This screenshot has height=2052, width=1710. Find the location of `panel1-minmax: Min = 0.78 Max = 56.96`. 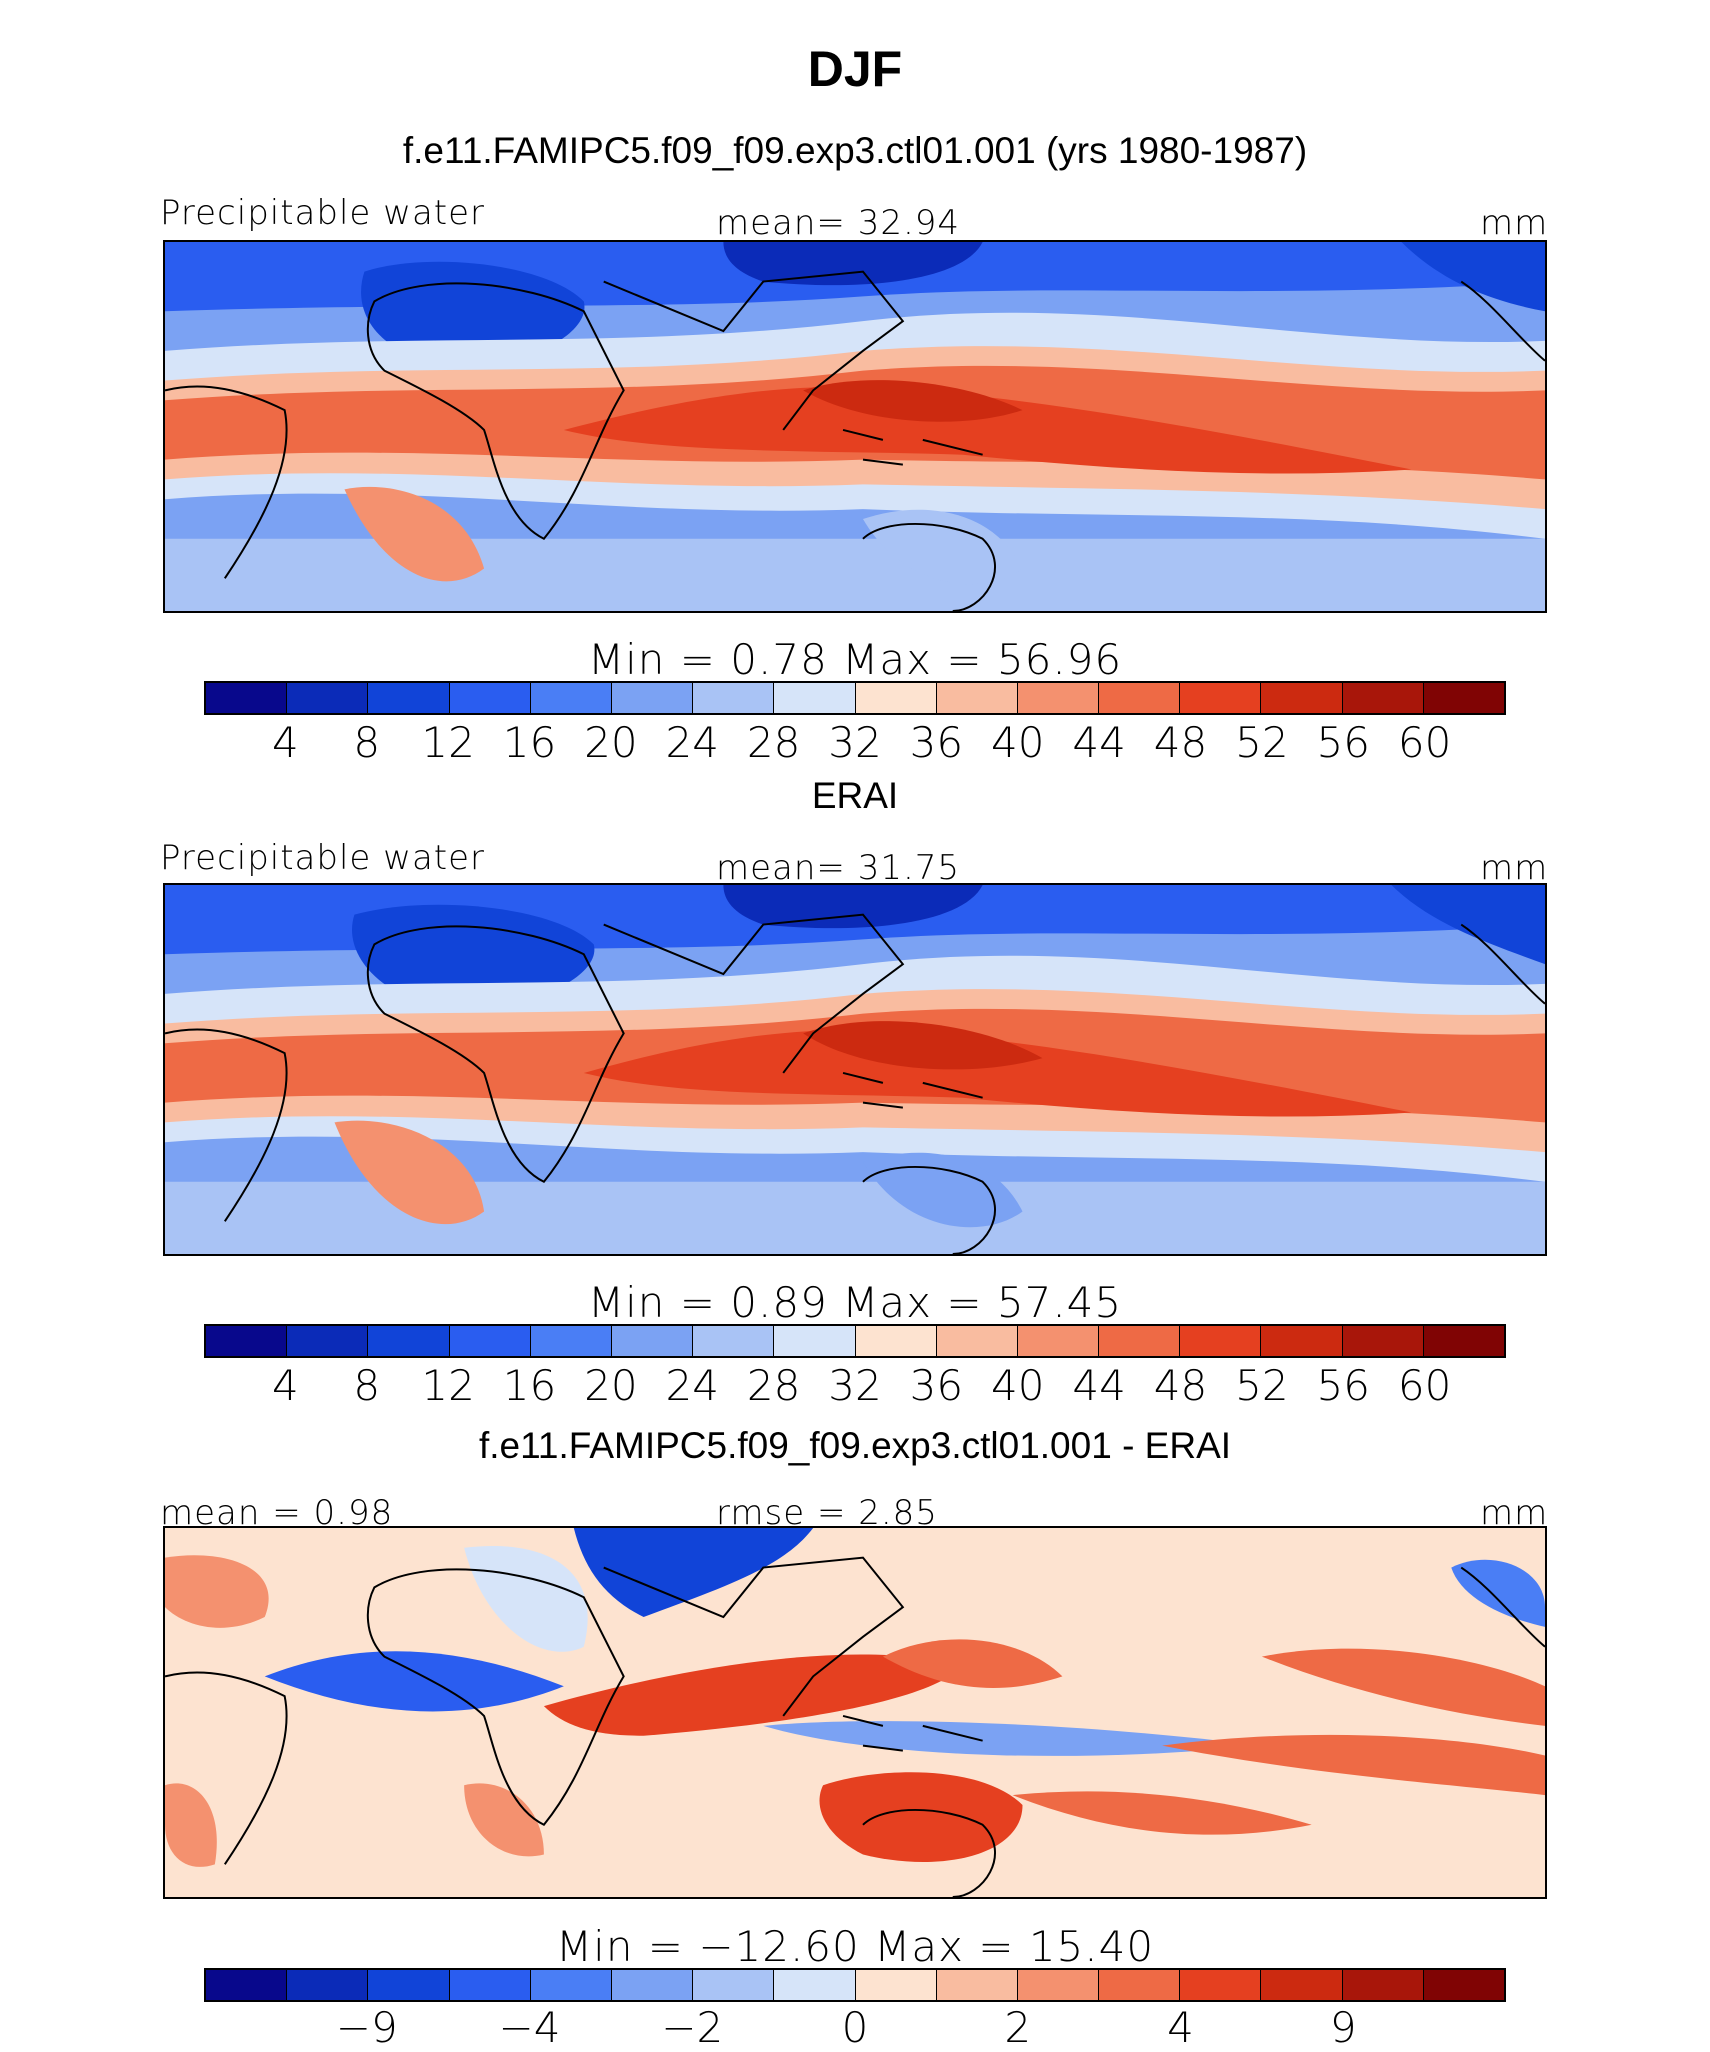

panel1-minmax: Min = 0.78 Max = 56.96 is located at coordinates (855, 659).